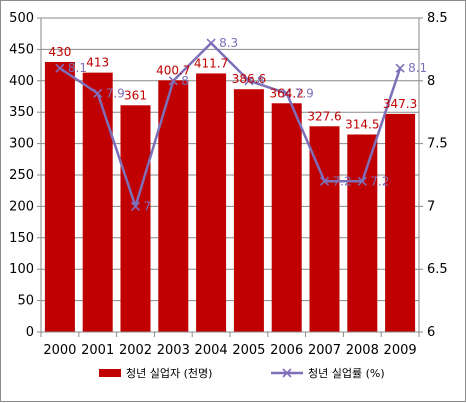 The image size is (466, 403). I want to click on x-tick-label: 2001, so click(97, 350).